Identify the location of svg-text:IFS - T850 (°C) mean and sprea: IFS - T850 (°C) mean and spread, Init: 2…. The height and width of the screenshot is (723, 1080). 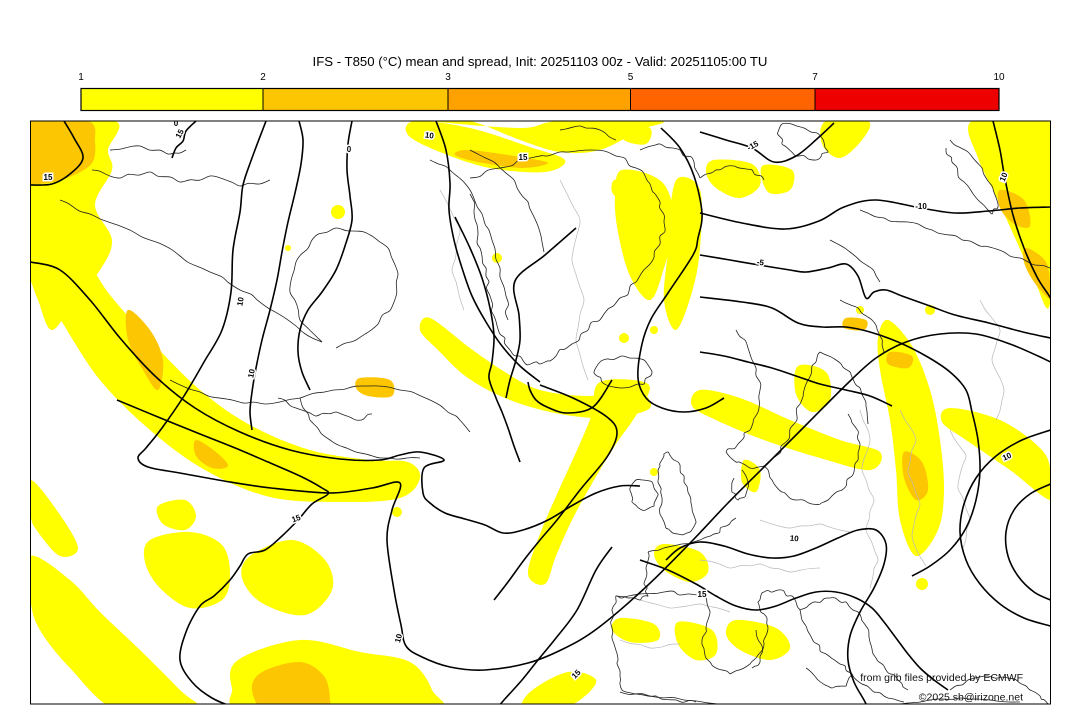
(540, 61).